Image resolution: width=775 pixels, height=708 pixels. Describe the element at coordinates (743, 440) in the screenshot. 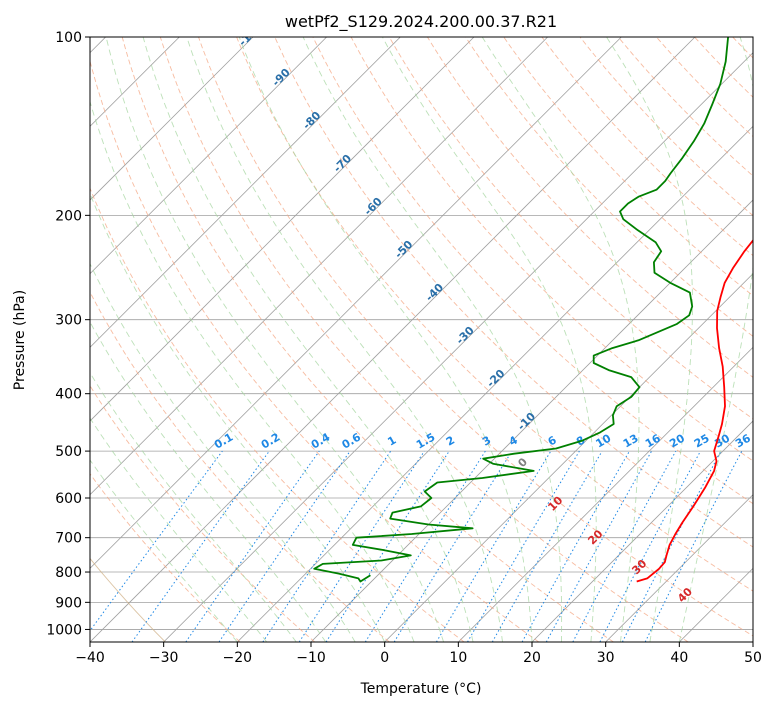

I see `mixing-ratio-label: 36` at that location.